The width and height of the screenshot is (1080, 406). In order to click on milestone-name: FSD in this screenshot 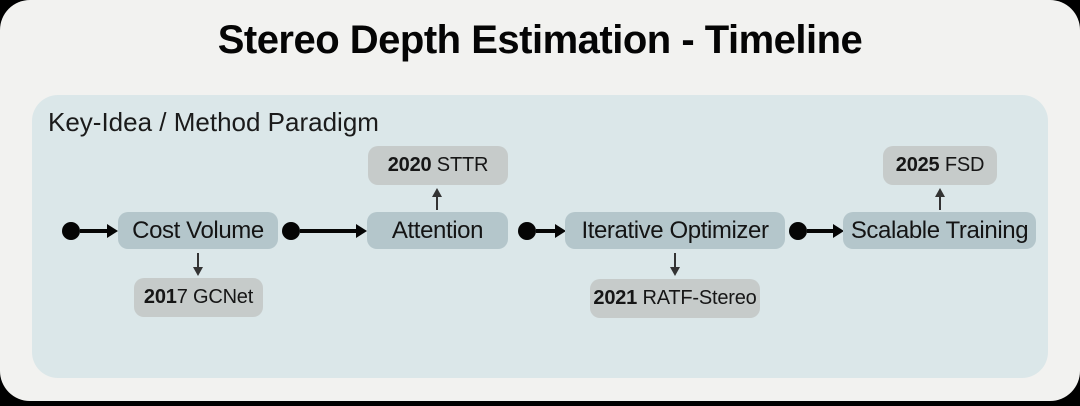, I will do `click(962, 165)`.